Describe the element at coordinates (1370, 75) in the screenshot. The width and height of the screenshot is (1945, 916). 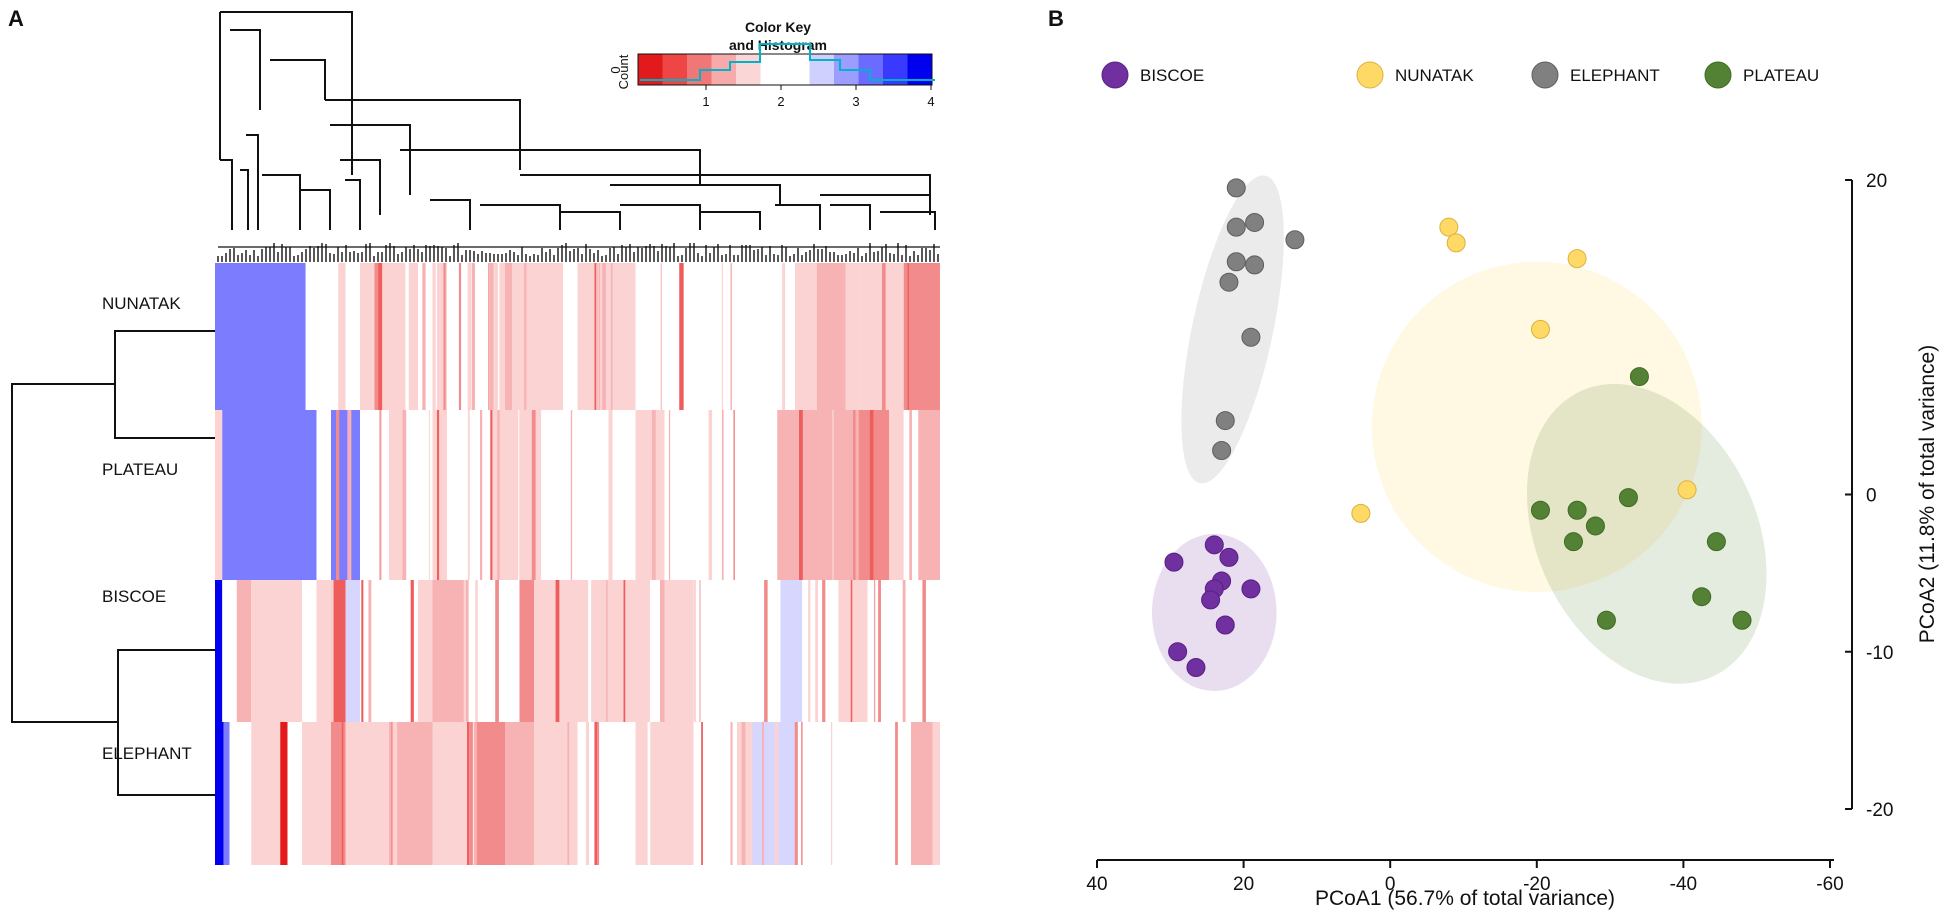
I see `legend-marker-nunatak` at that location.